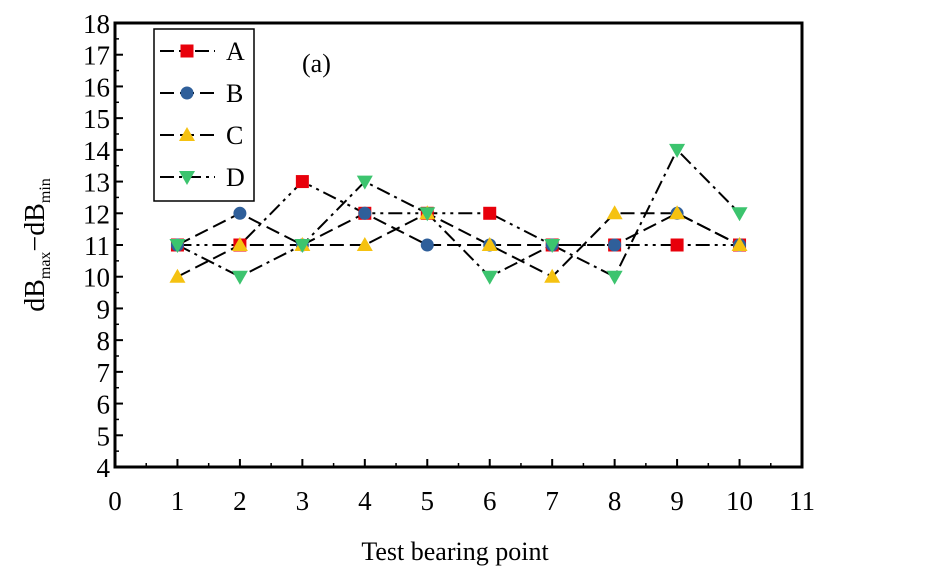 This screenshot has height=573, width=944. What do you see at coordinates (552, 501) in the screenshot?
I see `x-tick-label: 7` at bounding box center [552, 501].